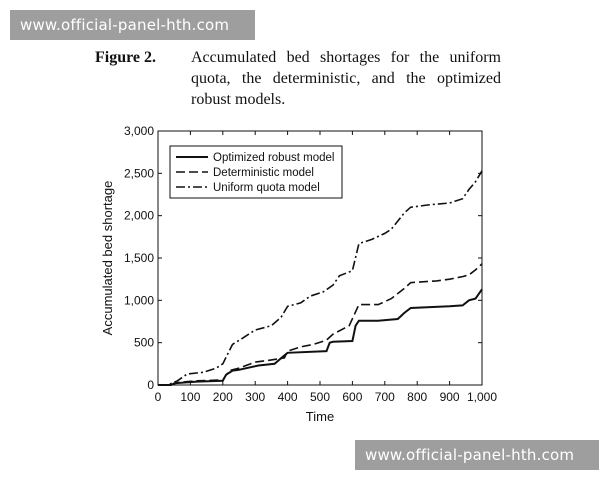 Image resolution: width=600 pixels, height=480 pixels. What do you see at coordinates (139, 216) in the screenshot?
I see `y-tick-label: 2,000` at bounding box center [139, 216].